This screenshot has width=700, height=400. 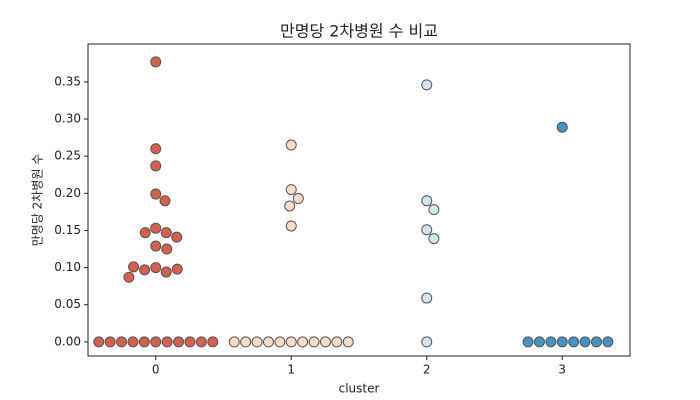 What do you see at coordinates (67, 156) in the screenshot?
I see `y-tick-label: 0.25` at bounding box center [67, 156].